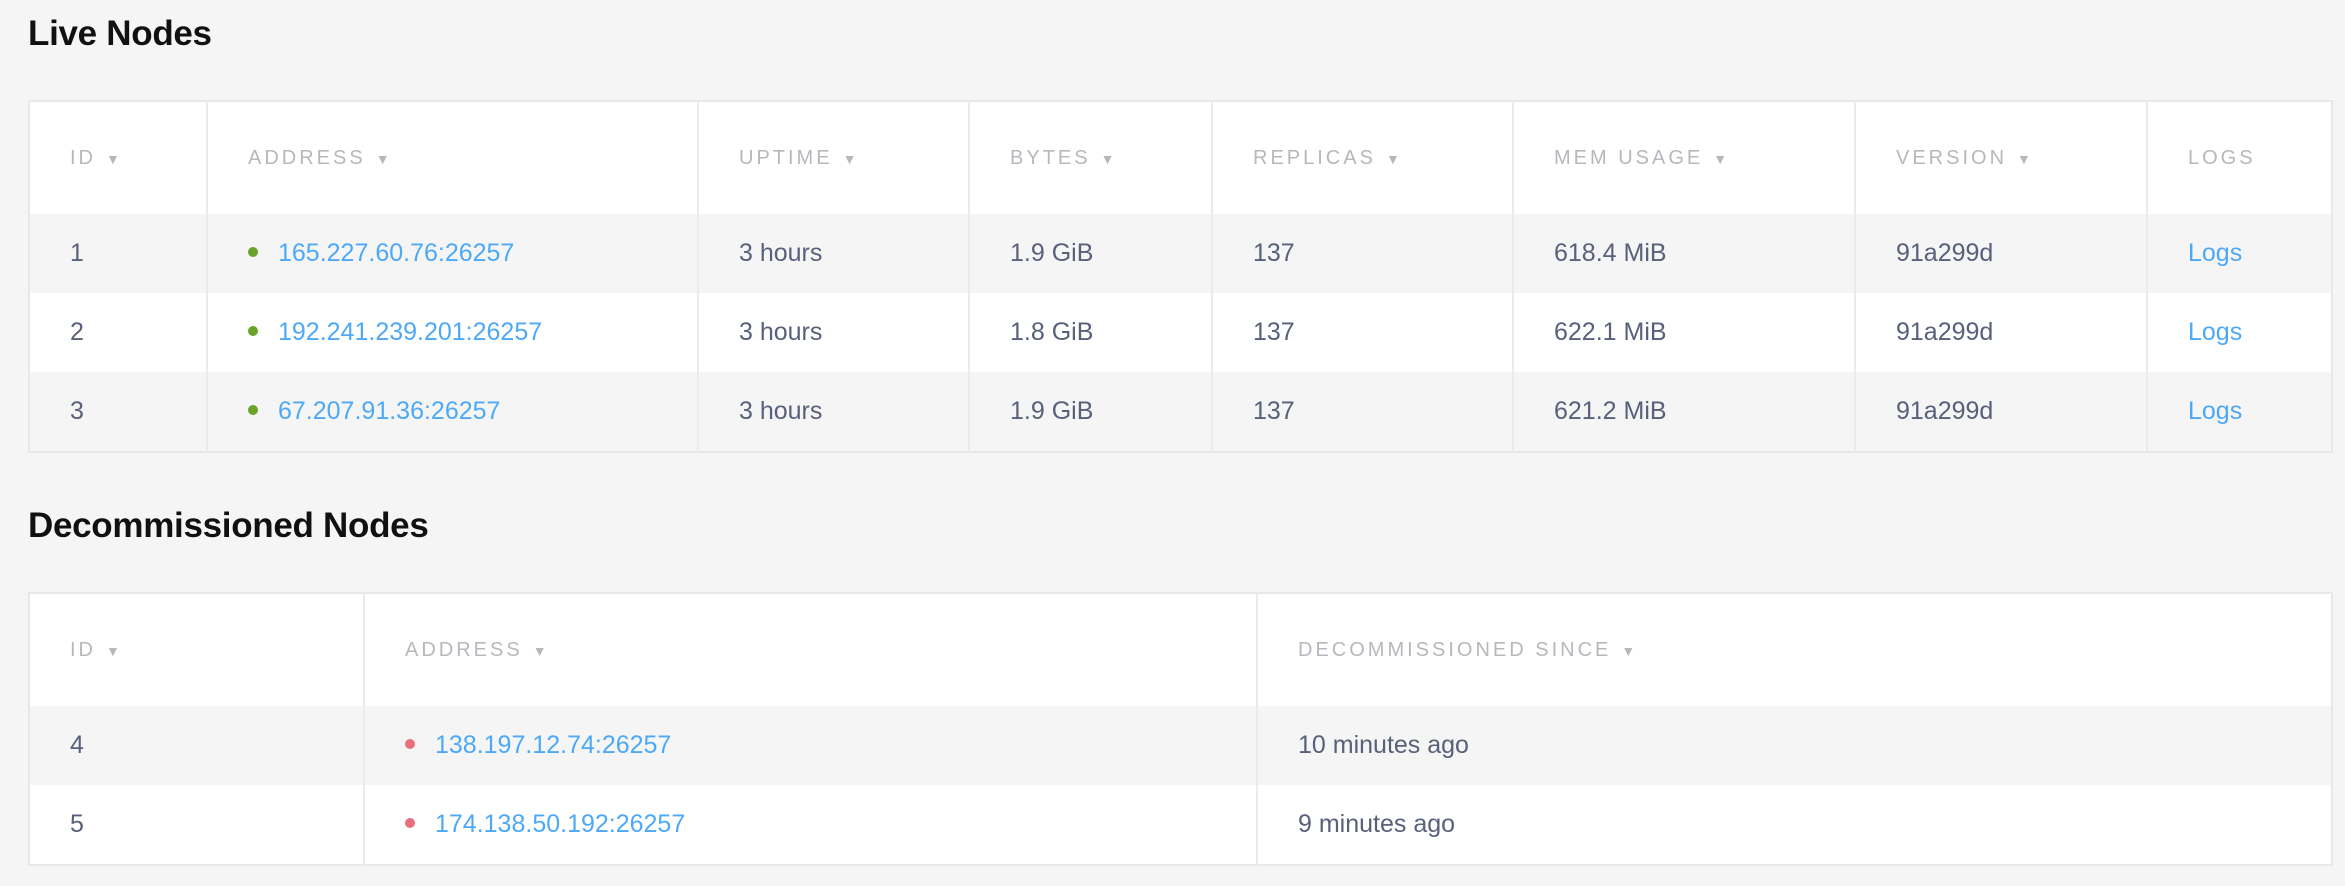 This screenshot has height=886, width=2345. I want to click on node-address-link: 165.227.60.76:26257, so click(396, 253).